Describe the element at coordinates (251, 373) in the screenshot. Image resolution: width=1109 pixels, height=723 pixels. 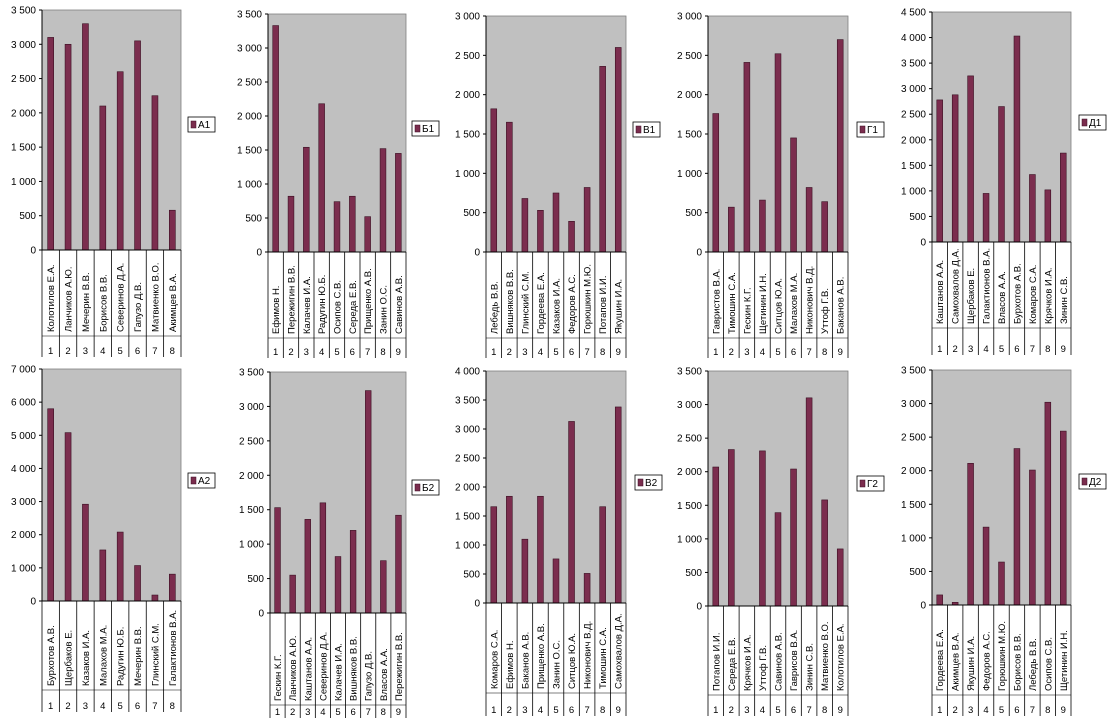
I see `chart-7-y-tick-label: 3 500` at that location.